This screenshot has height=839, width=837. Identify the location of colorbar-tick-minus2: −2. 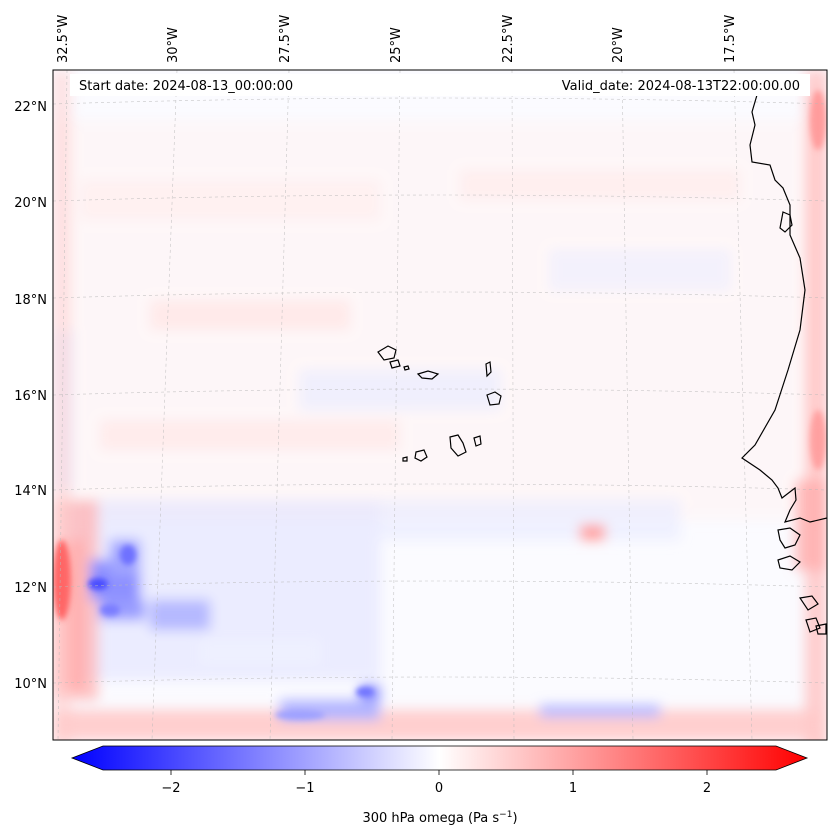
(170, 788).